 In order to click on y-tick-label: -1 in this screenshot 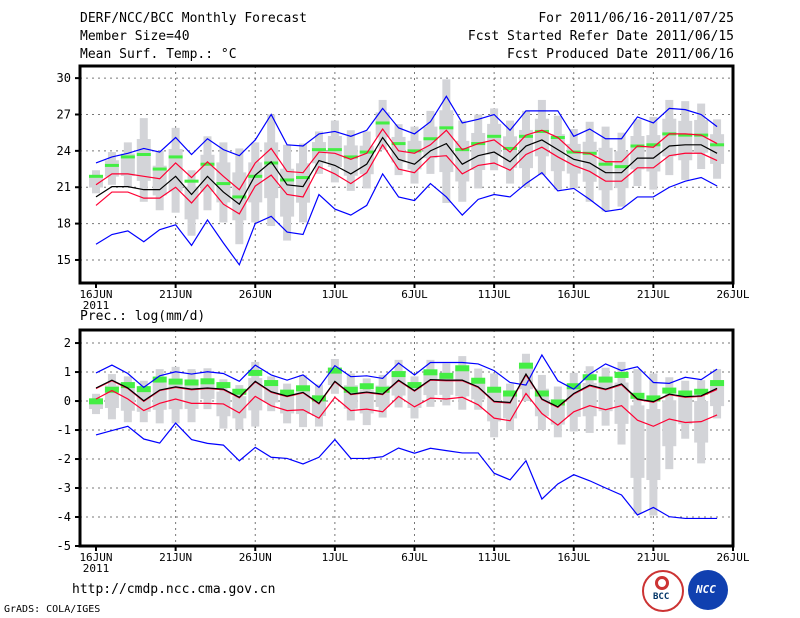, I will do `click(64, 430)`.